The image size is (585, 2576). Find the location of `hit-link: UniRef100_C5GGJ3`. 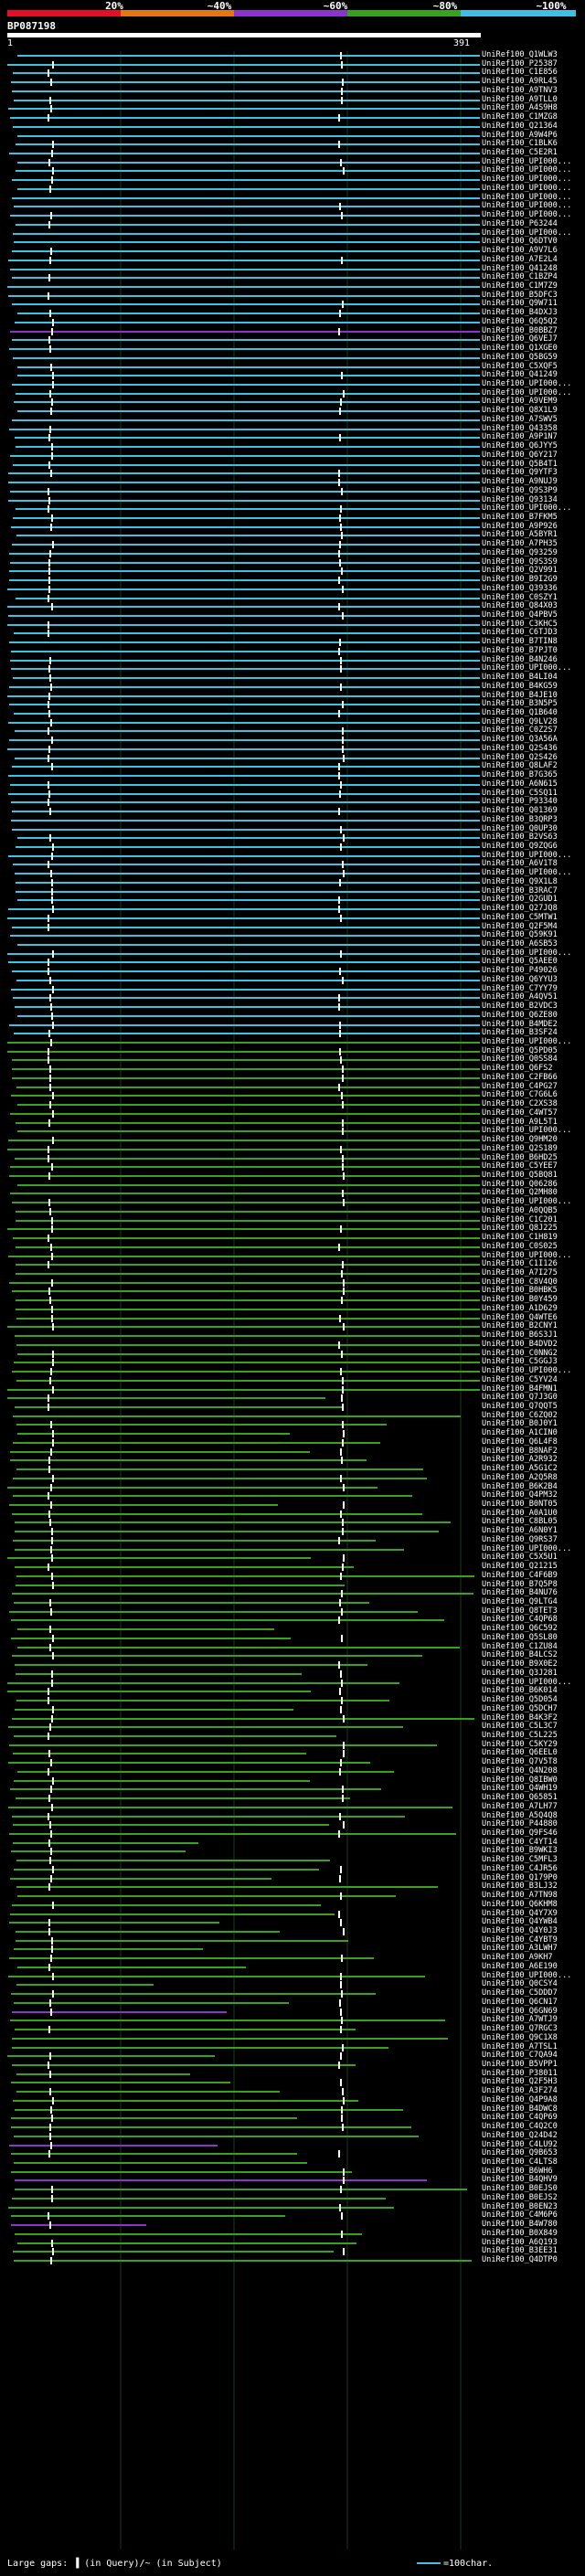

hit-link: UniRef100_C5GGJ3 is located at coordinates (520, 1362).